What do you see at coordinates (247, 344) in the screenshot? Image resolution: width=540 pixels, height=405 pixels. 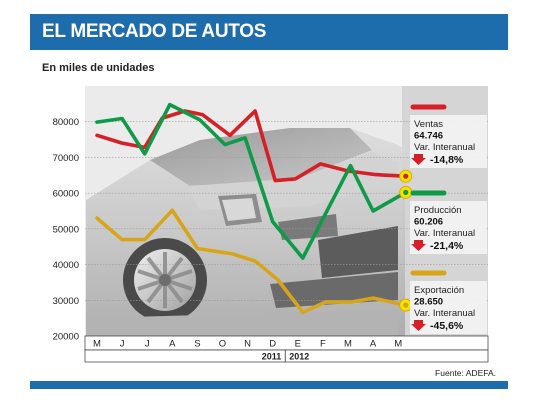 I see `x-tick-label: N` at bounding box center [247, 344].